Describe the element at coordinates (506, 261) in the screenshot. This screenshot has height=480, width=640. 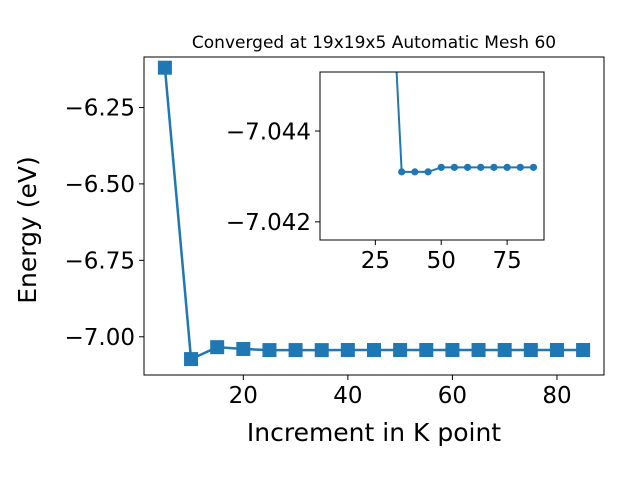
I see `x-tick-label: 75` at that location.